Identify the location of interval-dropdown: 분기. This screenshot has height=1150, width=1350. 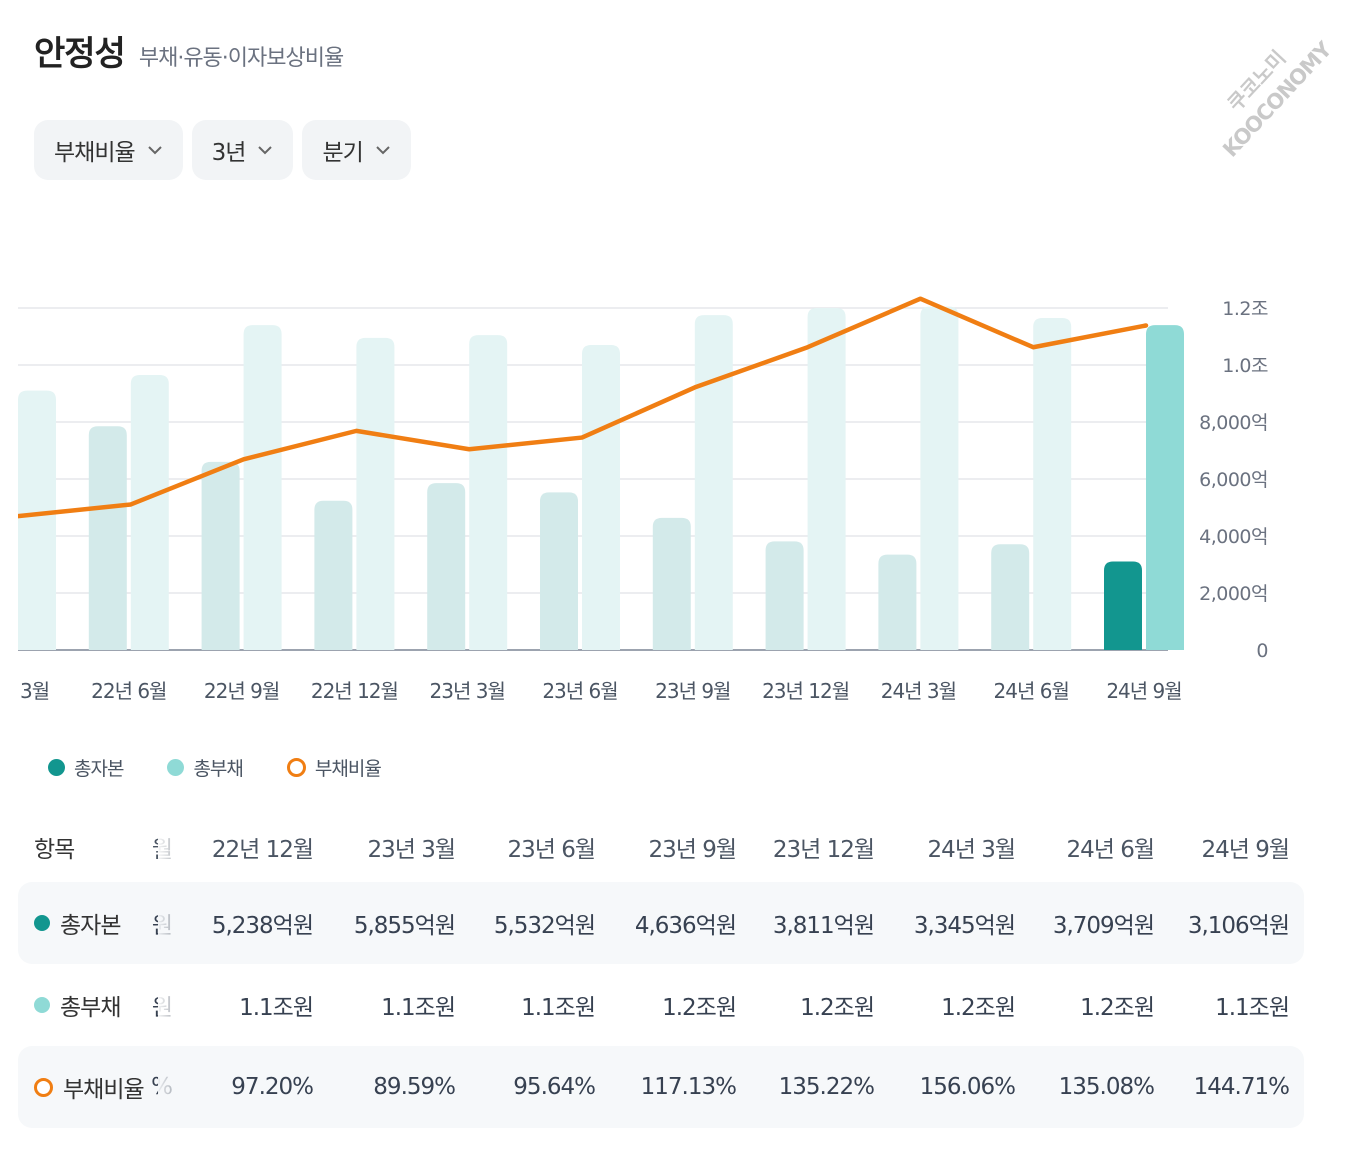
(356, 150).